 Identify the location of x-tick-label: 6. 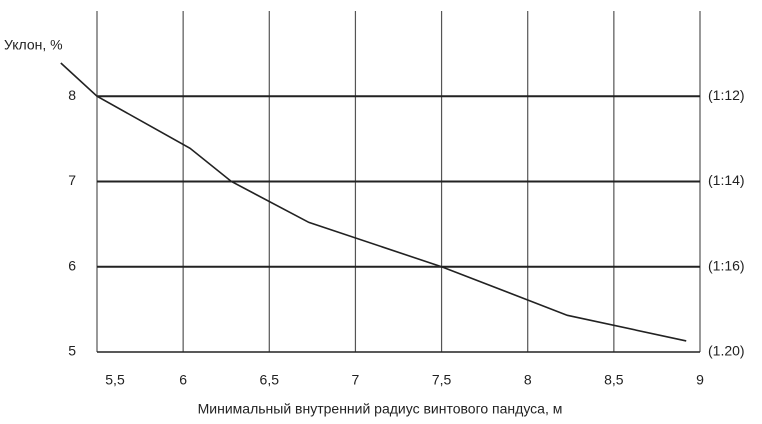
(183, 380).